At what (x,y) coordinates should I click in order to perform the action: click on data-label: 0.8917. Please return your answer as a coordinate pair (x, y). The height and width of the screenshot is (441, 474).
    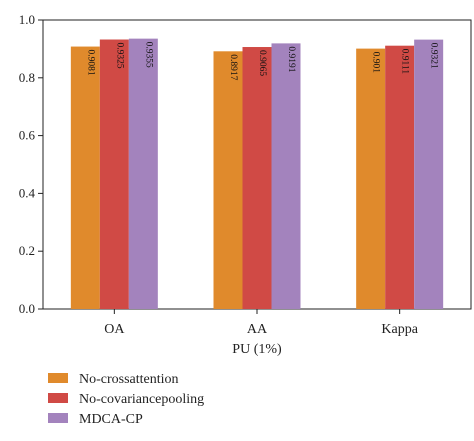
    Looking at the image, I should click on (233, 67).